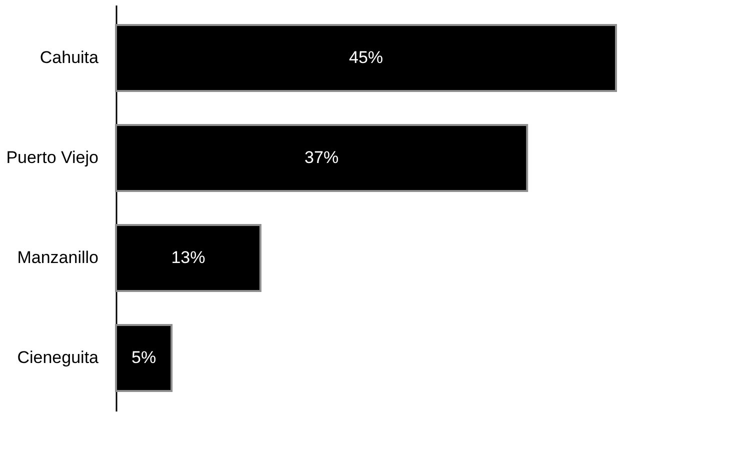 The width and height of the screenshot is (750, 450). What do you see at coordinates (188, 257) in the screenshot?
I see `data-label: 13%` at bounding box center [188, 257].